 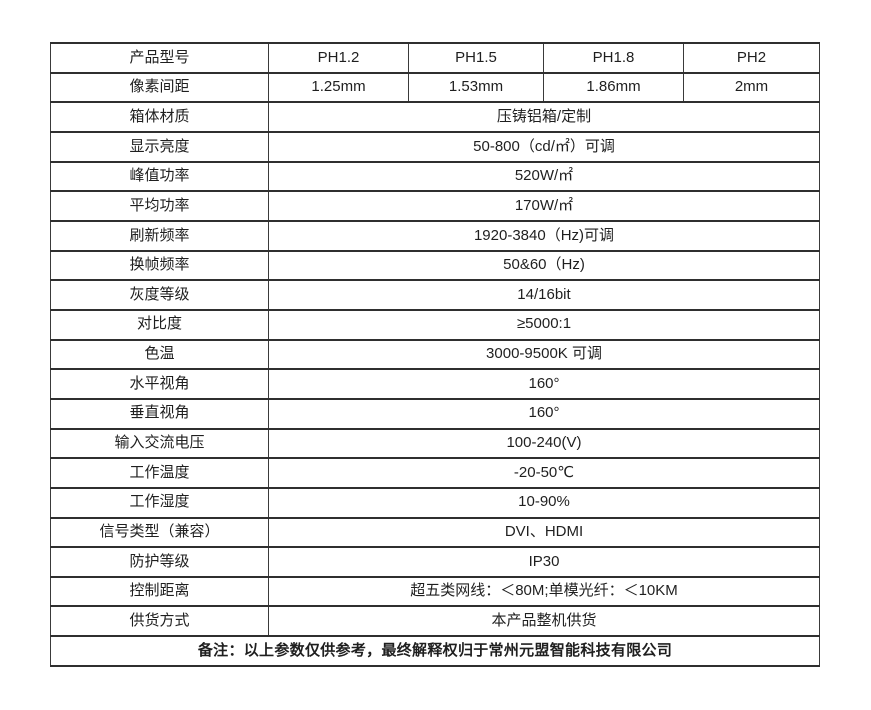 What do you see at coordinates (159, 354) in the screenshot?
I see `spec-label: 色温` at bounding box center [159, 354].